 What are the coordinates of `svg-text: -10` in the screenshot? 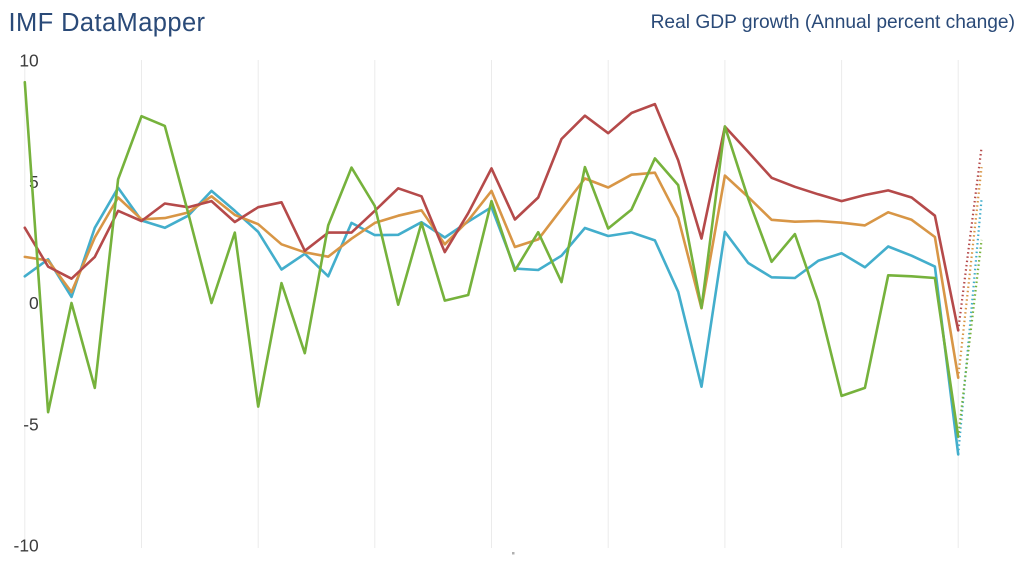 It's located at (26, 546).